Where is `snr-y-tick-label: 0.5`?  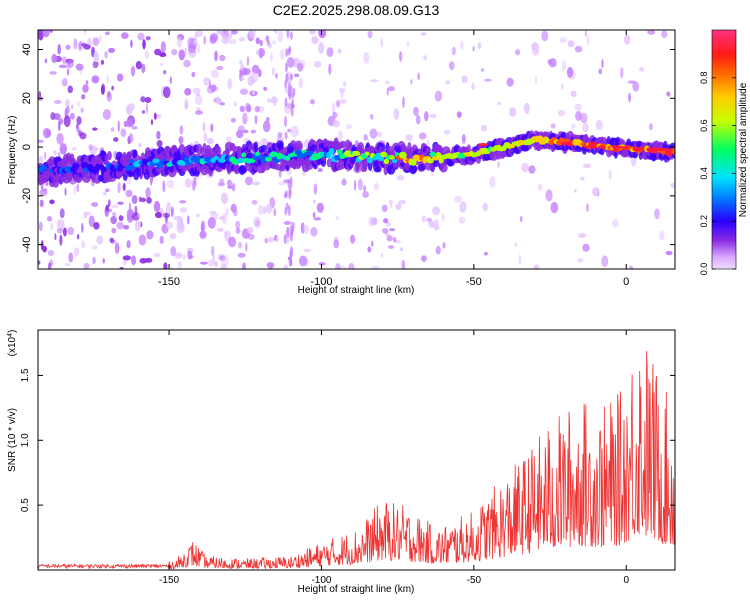
snr-y-tick-label: 0.5 is located at coordinates (25, 505).